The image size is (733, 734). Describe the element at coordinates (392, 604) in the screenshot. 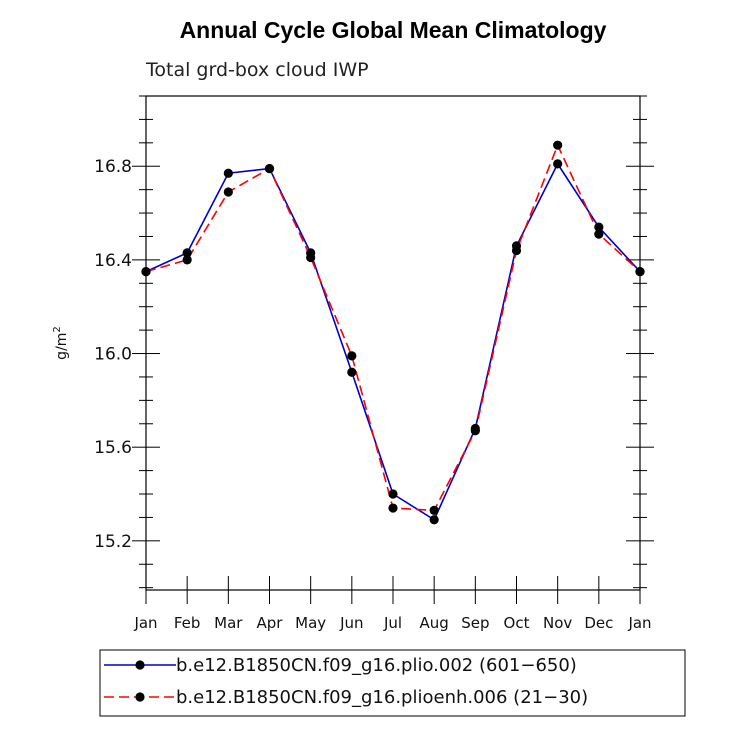

I see `x-axis-ticks: Jan Feb Mar Apr May Jun Jul Aug Sep Oct Nov Dec Jan` at that location.